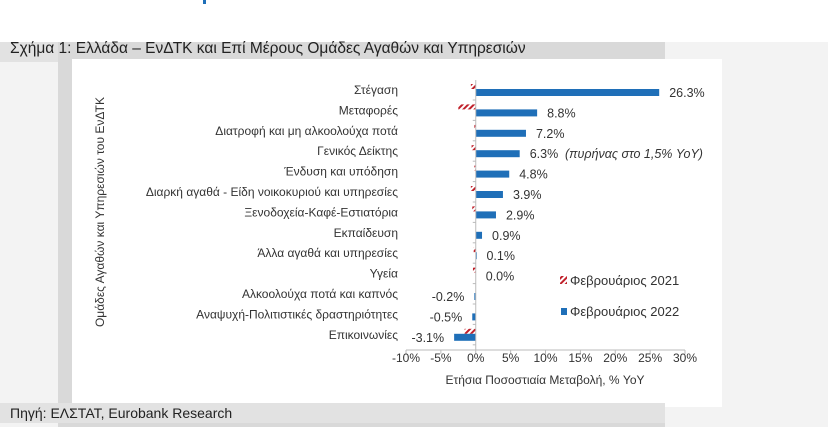 This screenshot has height=427, width=828. What do you see at coordinates (564, 311) in the screenshot?
I see `legend-swatch-feb-2022` at bounding box center [564, 311].